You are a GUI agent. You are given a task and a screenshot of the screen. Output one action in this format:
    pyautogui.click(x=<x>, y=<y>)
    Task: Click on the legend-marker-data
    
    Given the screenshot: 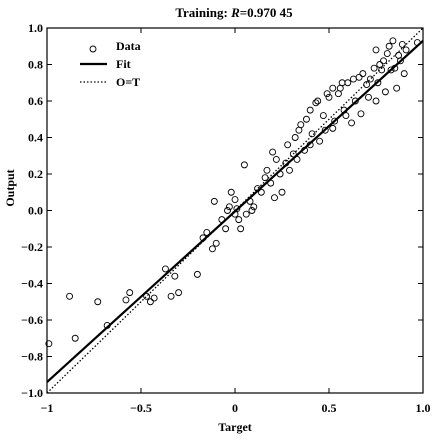 What is the action you would take?
    pyautogui.click(x=93, y=49)
    